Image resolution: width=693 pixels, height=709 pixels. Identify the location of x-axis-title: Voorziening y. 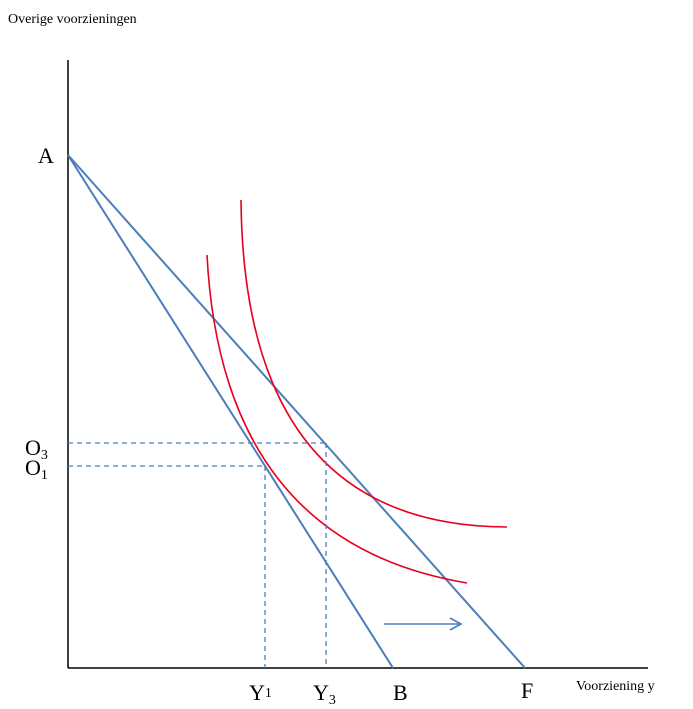
(615, 686).